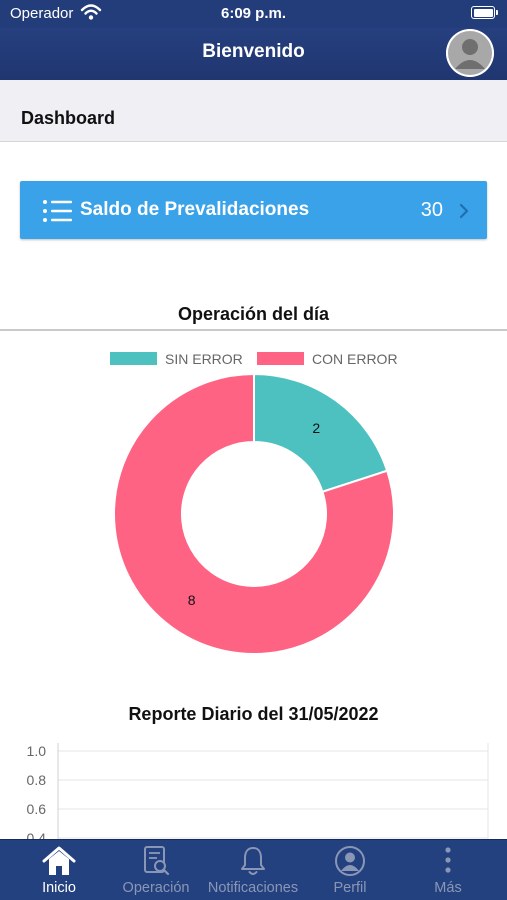  I want to click on legend-label-sin-error: SIN ERROR, so click(204, 359).